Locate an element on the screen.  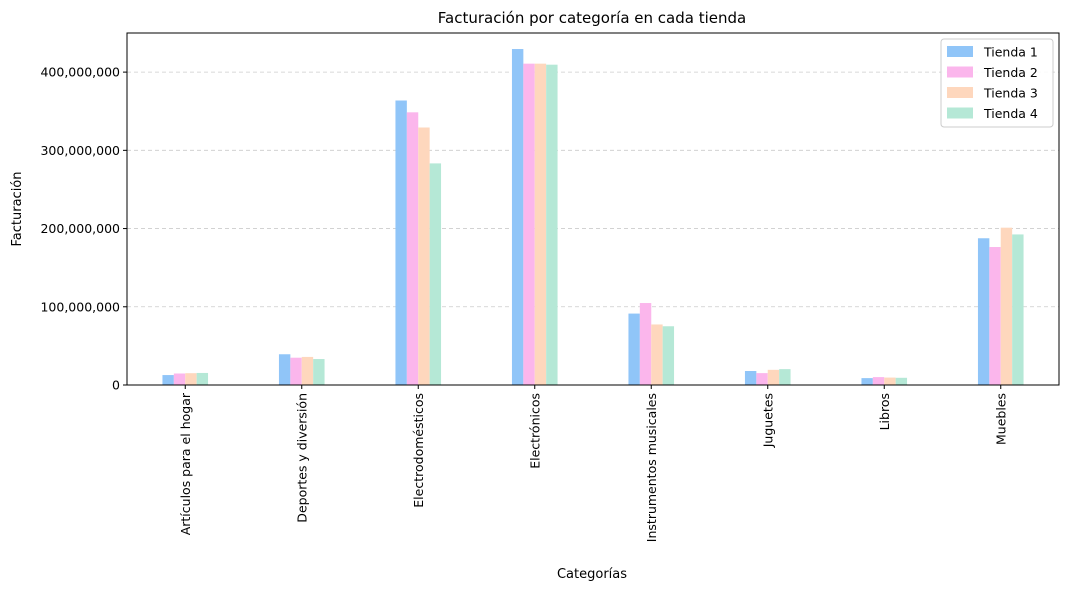
x-axis-label: Categorías is located at coordinates (592, 574).